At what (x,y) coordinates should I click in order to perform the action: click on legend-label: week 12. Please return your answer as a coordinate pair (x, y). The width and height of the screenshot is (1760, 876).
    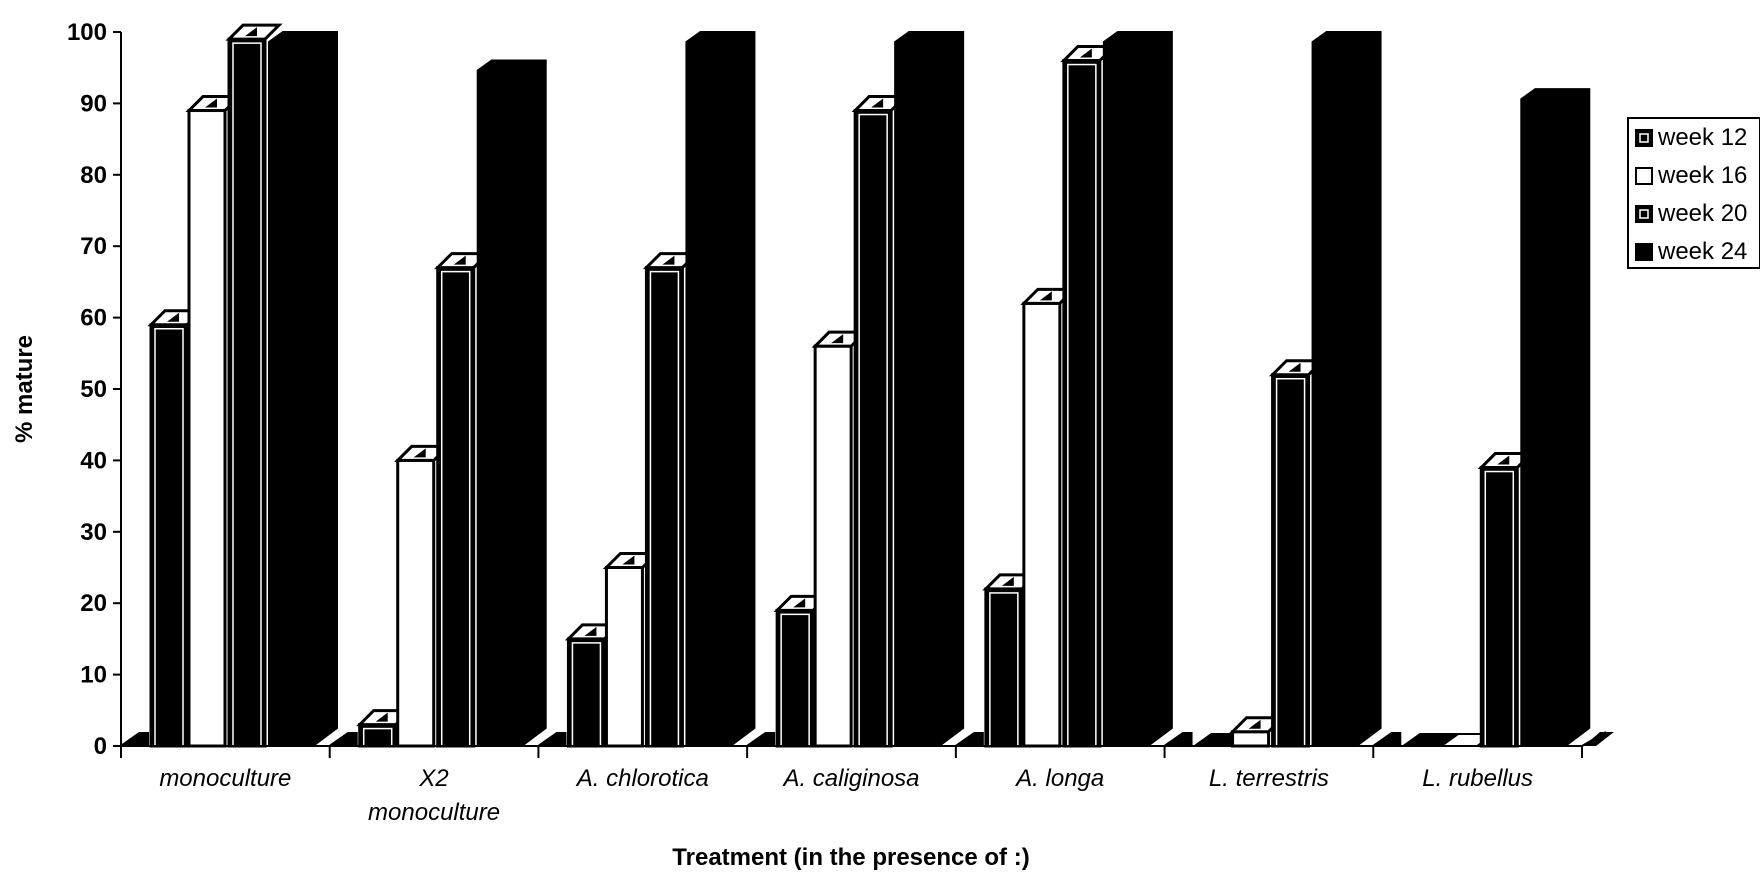
    Looking at the image, I should click on (1702, 137).